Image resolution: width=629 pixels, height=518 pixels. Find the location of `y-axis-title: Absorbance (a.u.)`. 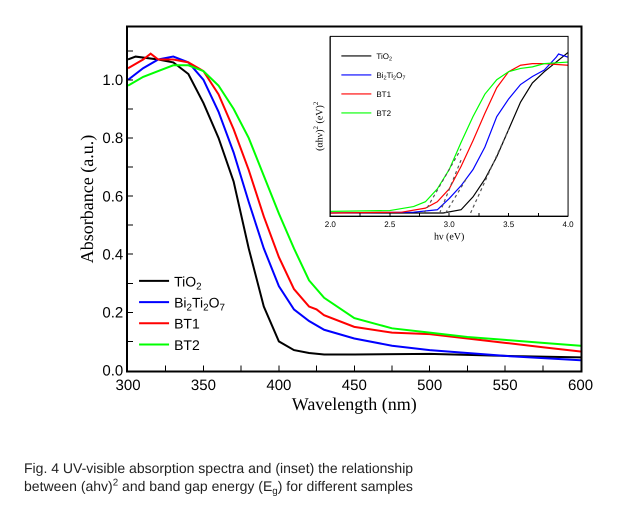

y-axis-title: Absorbance (a.u.) is located at coordinates (87, 199).